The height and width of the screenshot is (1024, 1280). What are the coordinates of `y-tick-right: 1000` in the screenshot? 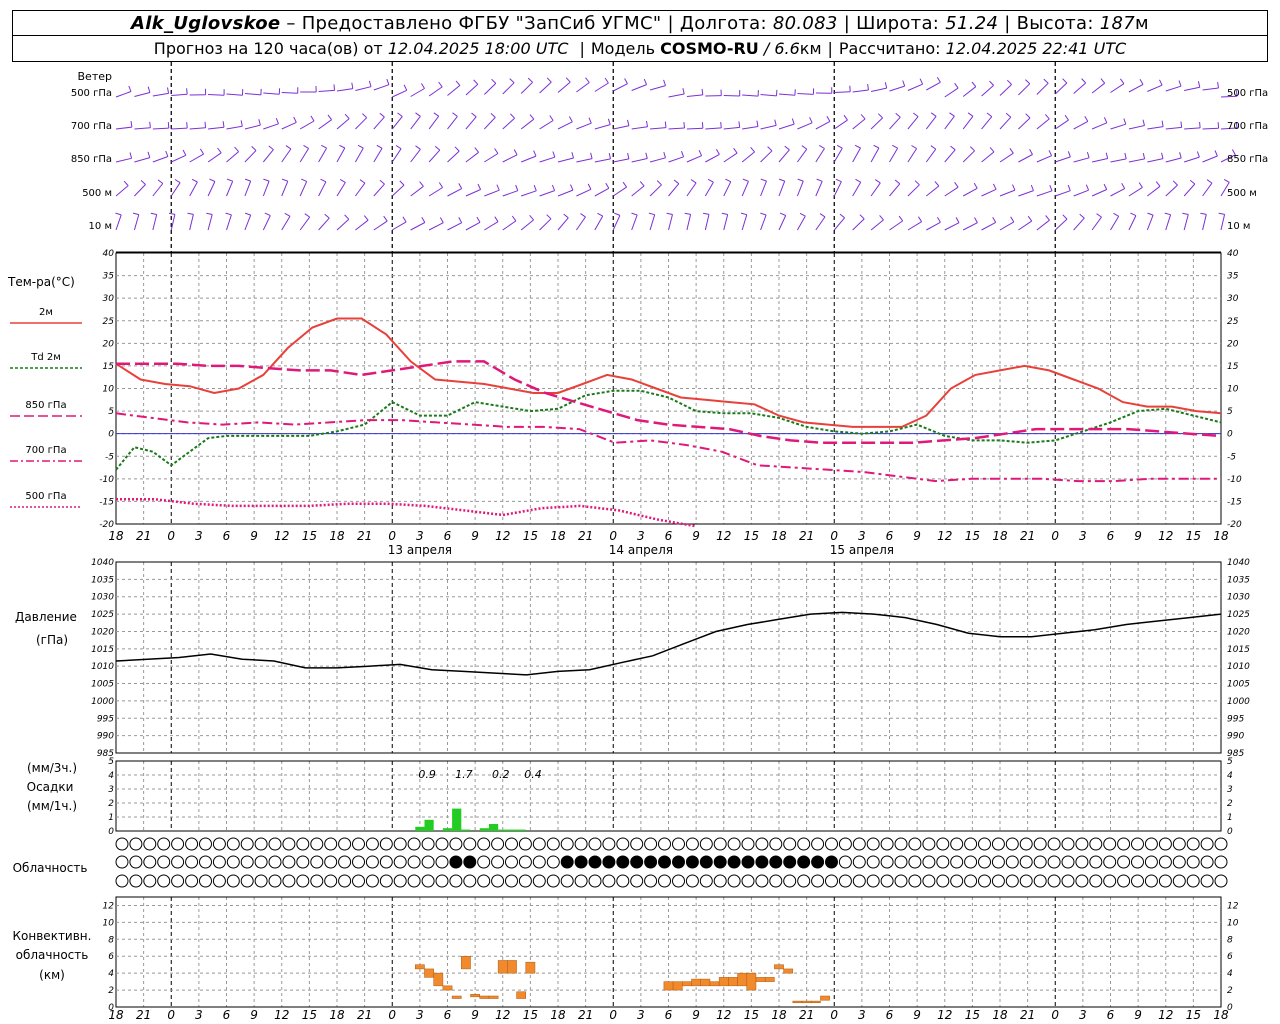 It's located at (1238, 702).